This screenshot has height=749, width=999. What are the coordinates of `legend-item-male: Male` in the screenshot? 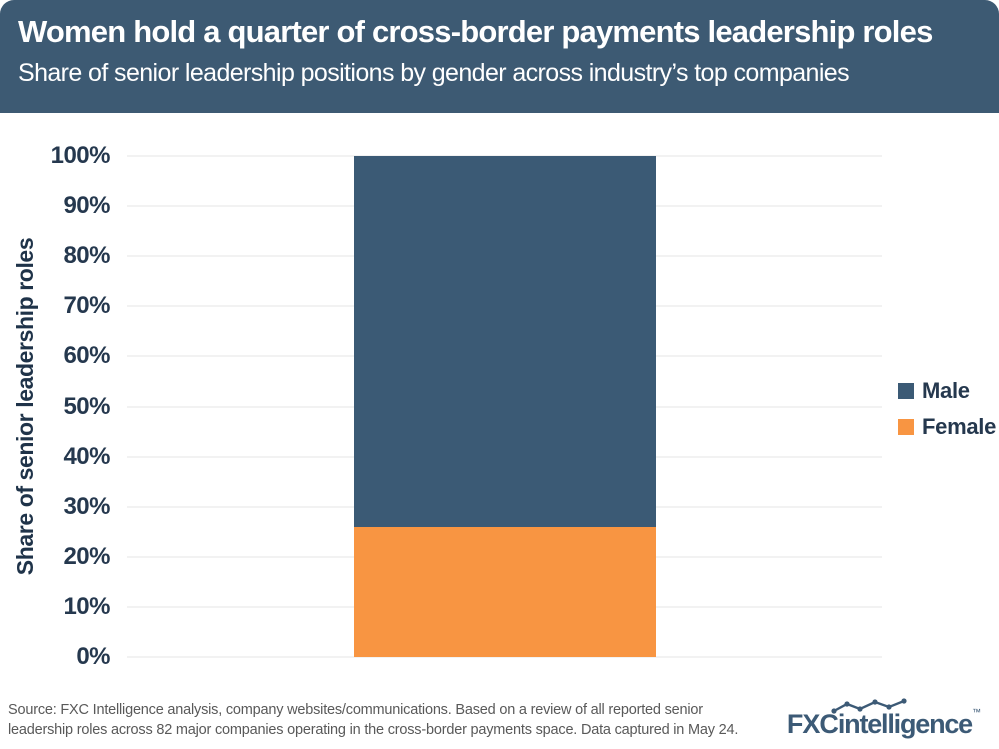 It's located at (947, 391).